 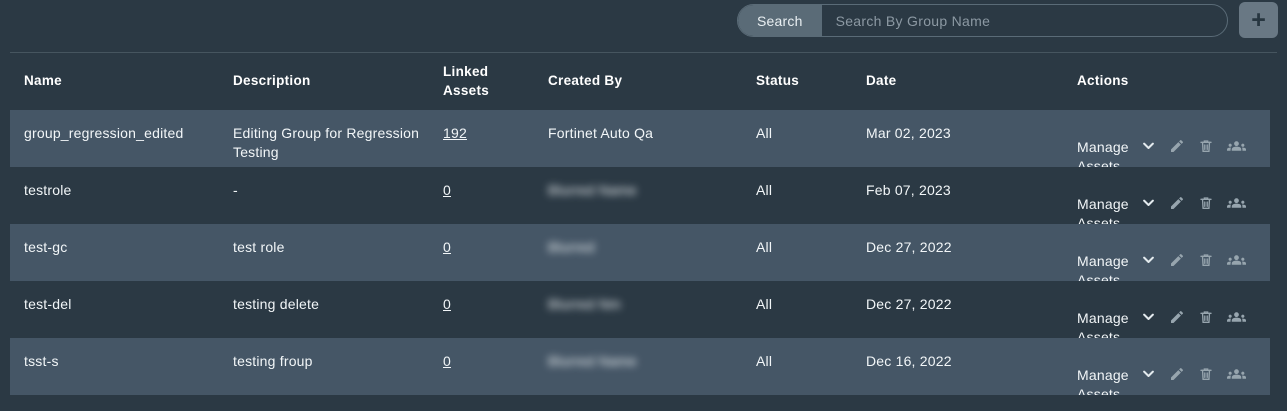 What do you see at coordinates (1103, 81) in the screenshot?
I see `column-header-actions: Actions` at bounding box center [1103, 81].